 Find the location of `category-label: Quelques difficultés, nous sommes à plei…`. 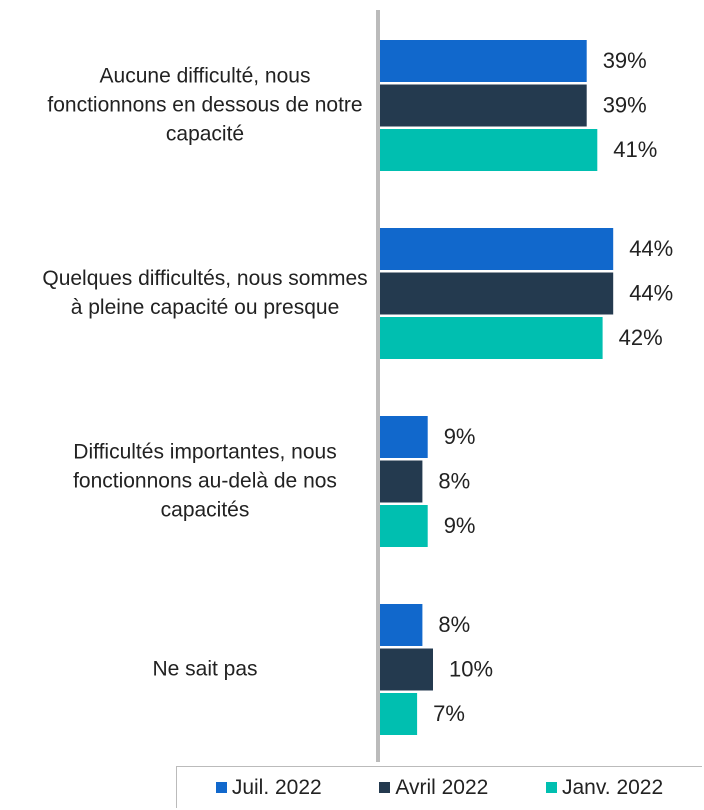

category-label: Quelques difficultés, nous sommes à plei… is located at coordinates (205, 292).